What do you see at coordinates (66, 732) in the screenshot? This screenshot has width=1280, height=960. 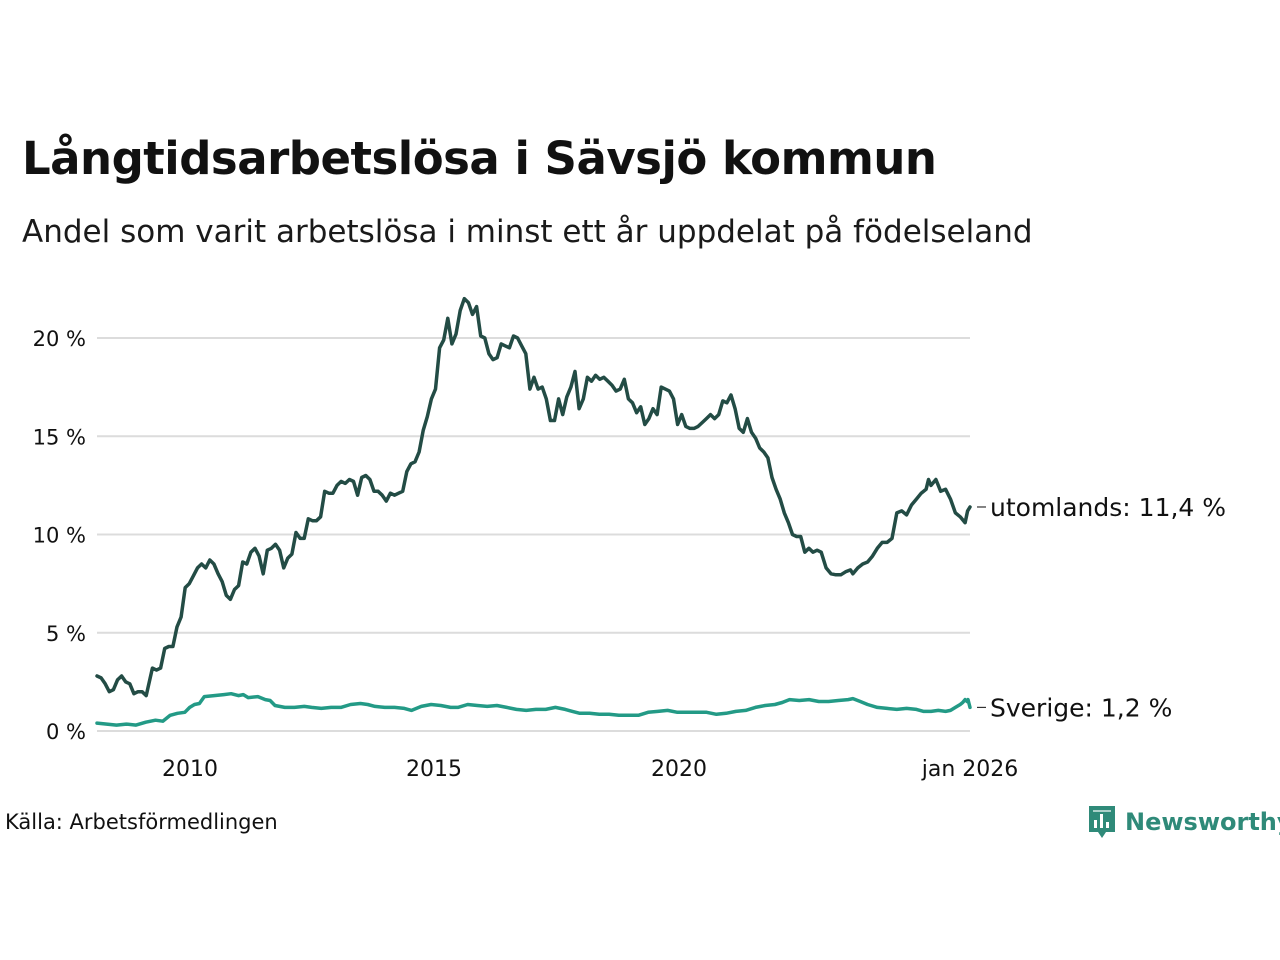 I see `y-tick-label: 0 %` at bounding box center [66, 732].